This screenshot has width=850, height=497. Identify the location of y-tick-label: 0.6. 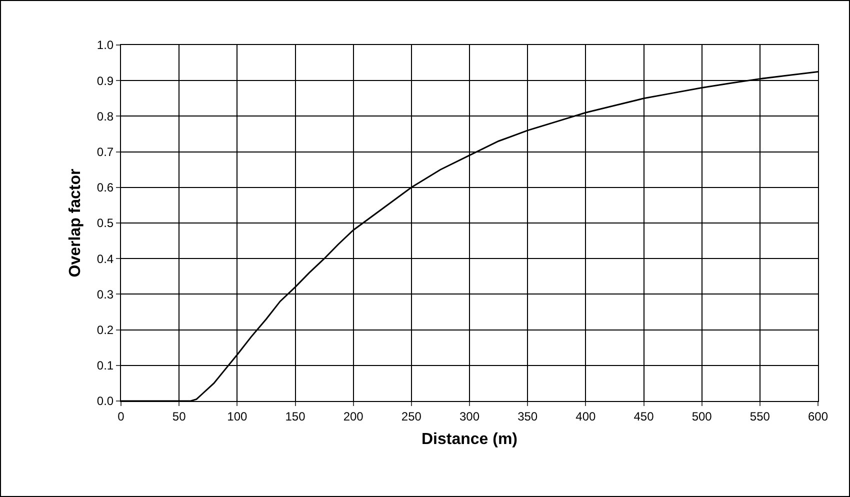
(105, 187).